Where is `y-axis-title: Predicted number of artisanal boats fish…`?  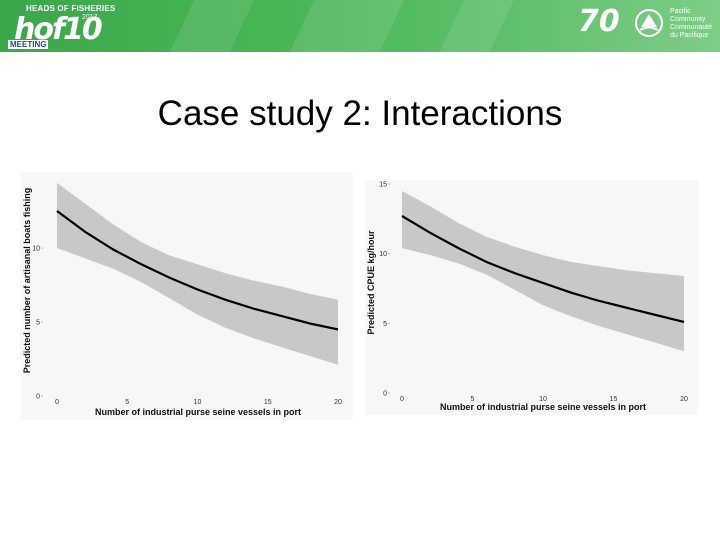 y-axis-title: Predicted number of artisanal boats fish… is located at coordinates (27, 281).